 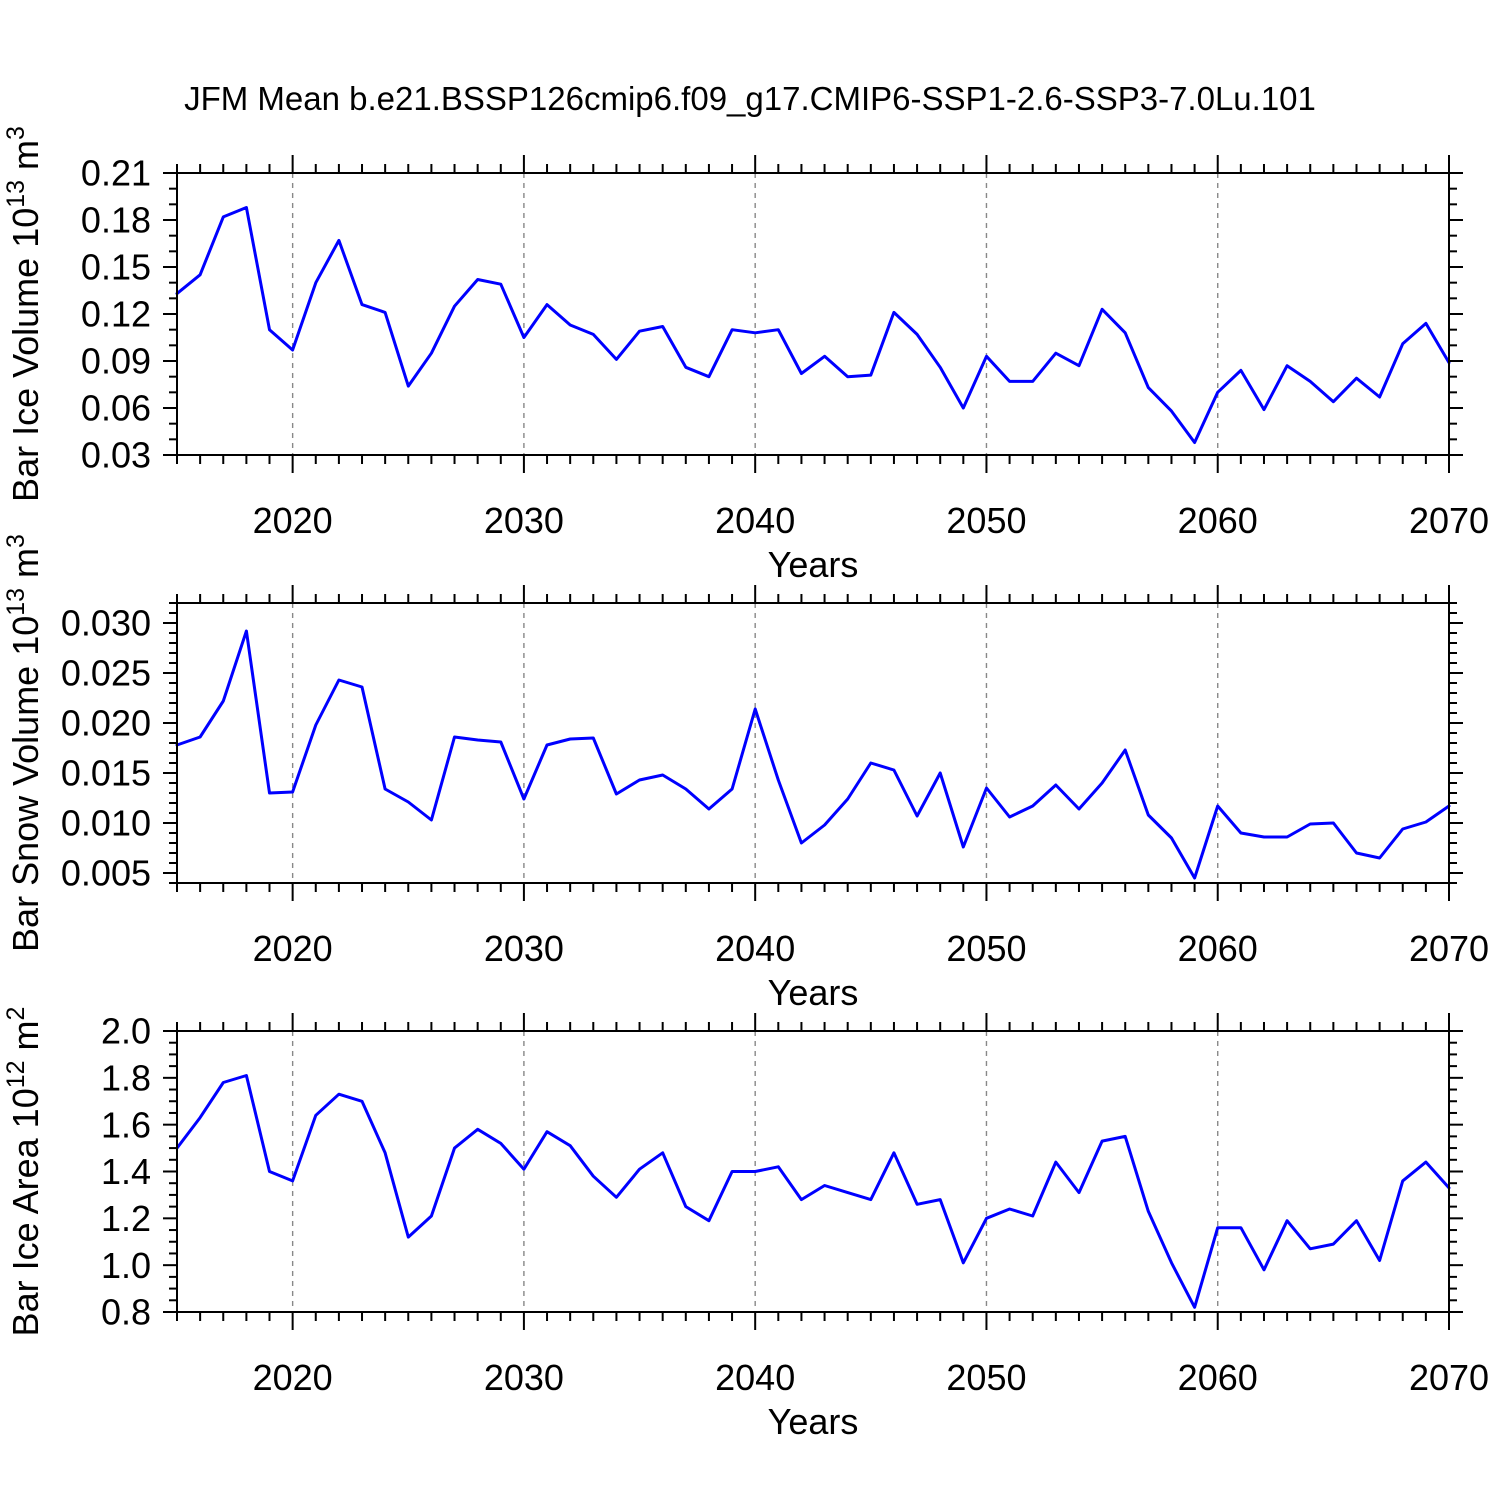 What do you see at coordinates (126, 1077) in the screenshot?
I see `y-tick-label: 1.8` at bounding box center [126, 1077].